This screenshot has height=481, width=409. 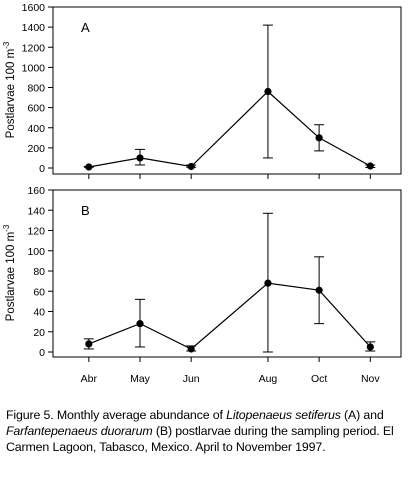 I want to click on panel-b-xtick-label: Abr, so click(x=89, y=379).